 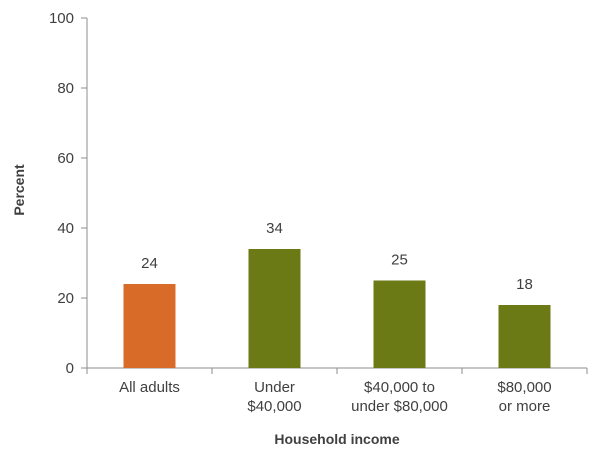 What do you see at coordinates (65, 228) in the screenshot?
I see `y-tick-label: 40` at bounding box center [65, 228].